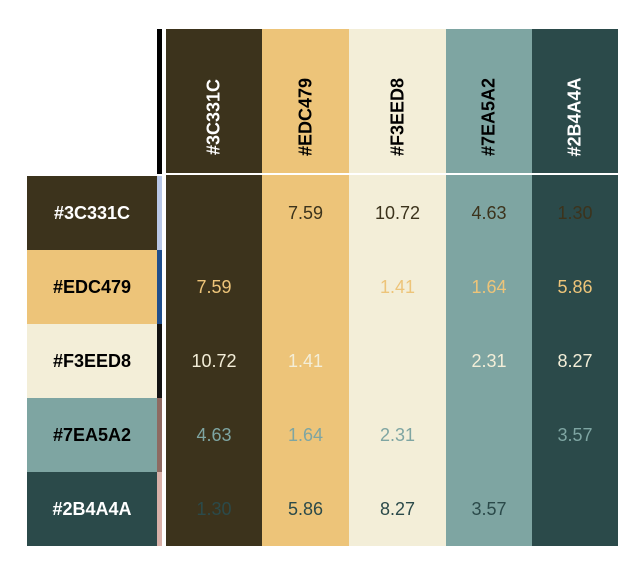 This screenshot has width=644, height=565. I want to click on row-header: #7EA5A2, so click(92, 435).